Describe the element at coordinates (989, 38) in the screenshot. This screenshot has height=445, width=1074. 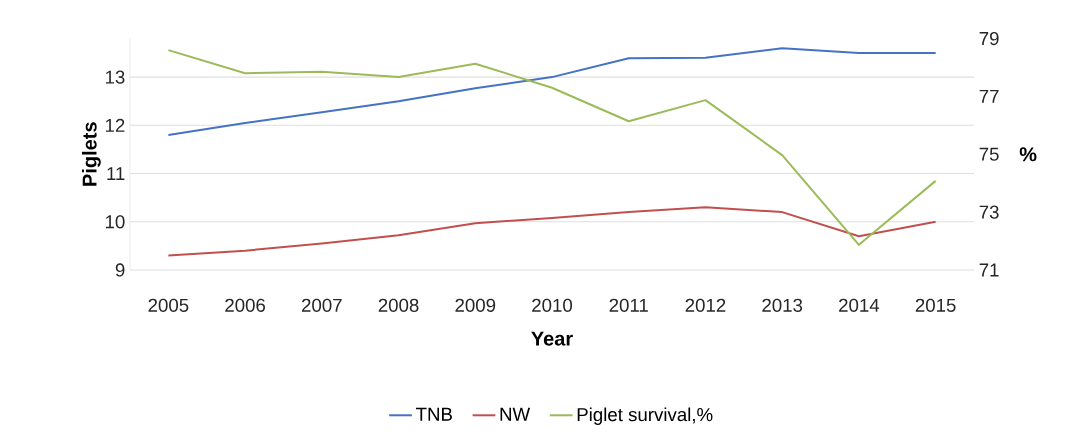
I see `y2-tick-label: 79` at that location.